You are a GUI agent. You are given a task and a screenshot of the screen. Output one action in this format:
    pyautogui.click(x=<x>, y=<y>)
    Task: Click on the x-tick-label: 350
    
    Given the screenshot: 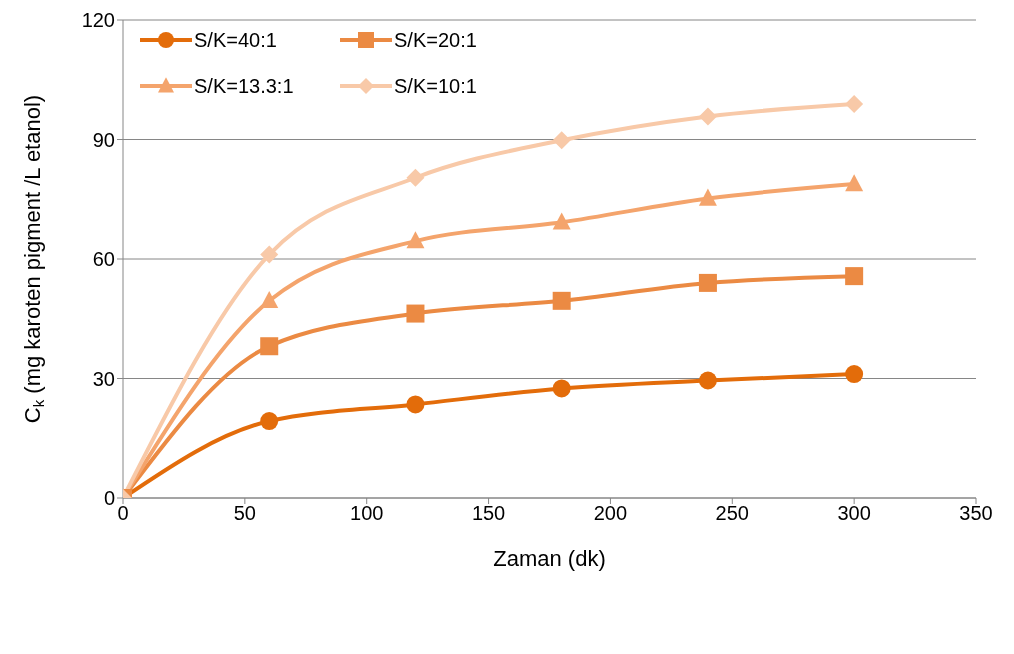 What is the action you would take?
    pyautogui.click(x=976, y=513)
    